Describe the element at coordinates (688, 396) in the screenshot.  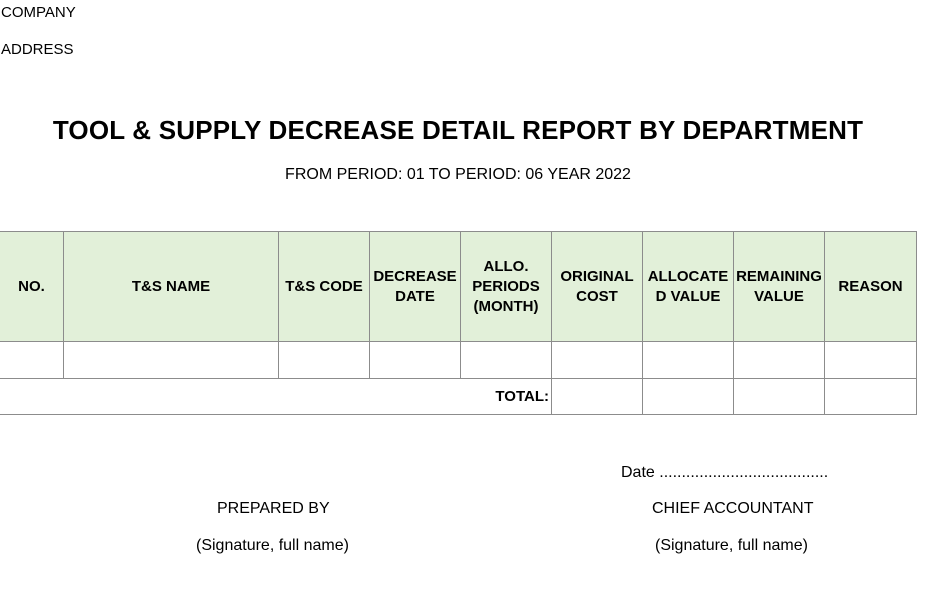
I see `total-allocated-value` at that location.